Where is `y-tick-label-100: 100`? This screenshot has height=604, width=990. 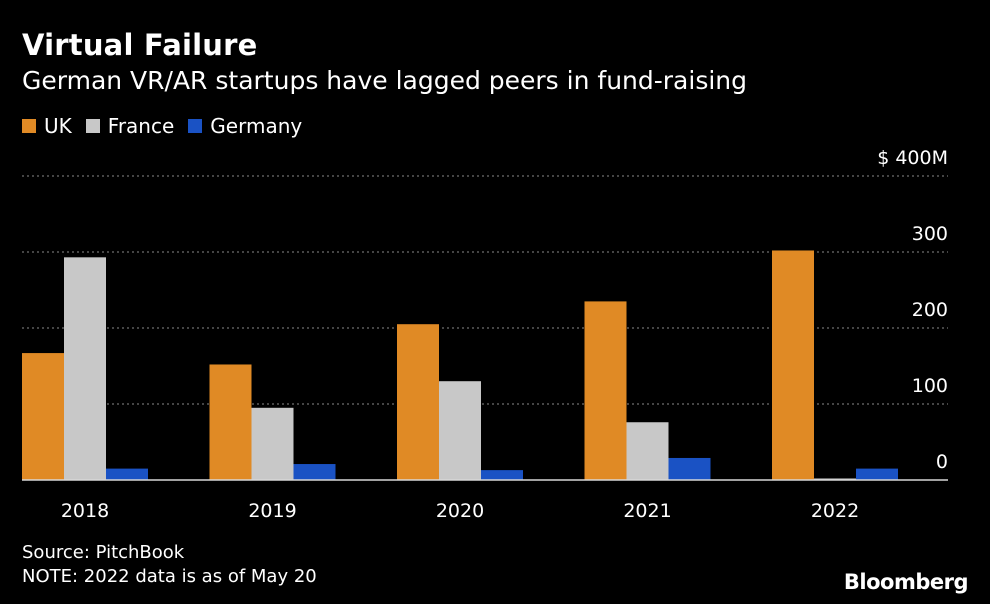 y-tick-label-100: 100 is located at coordinates (930, 386).